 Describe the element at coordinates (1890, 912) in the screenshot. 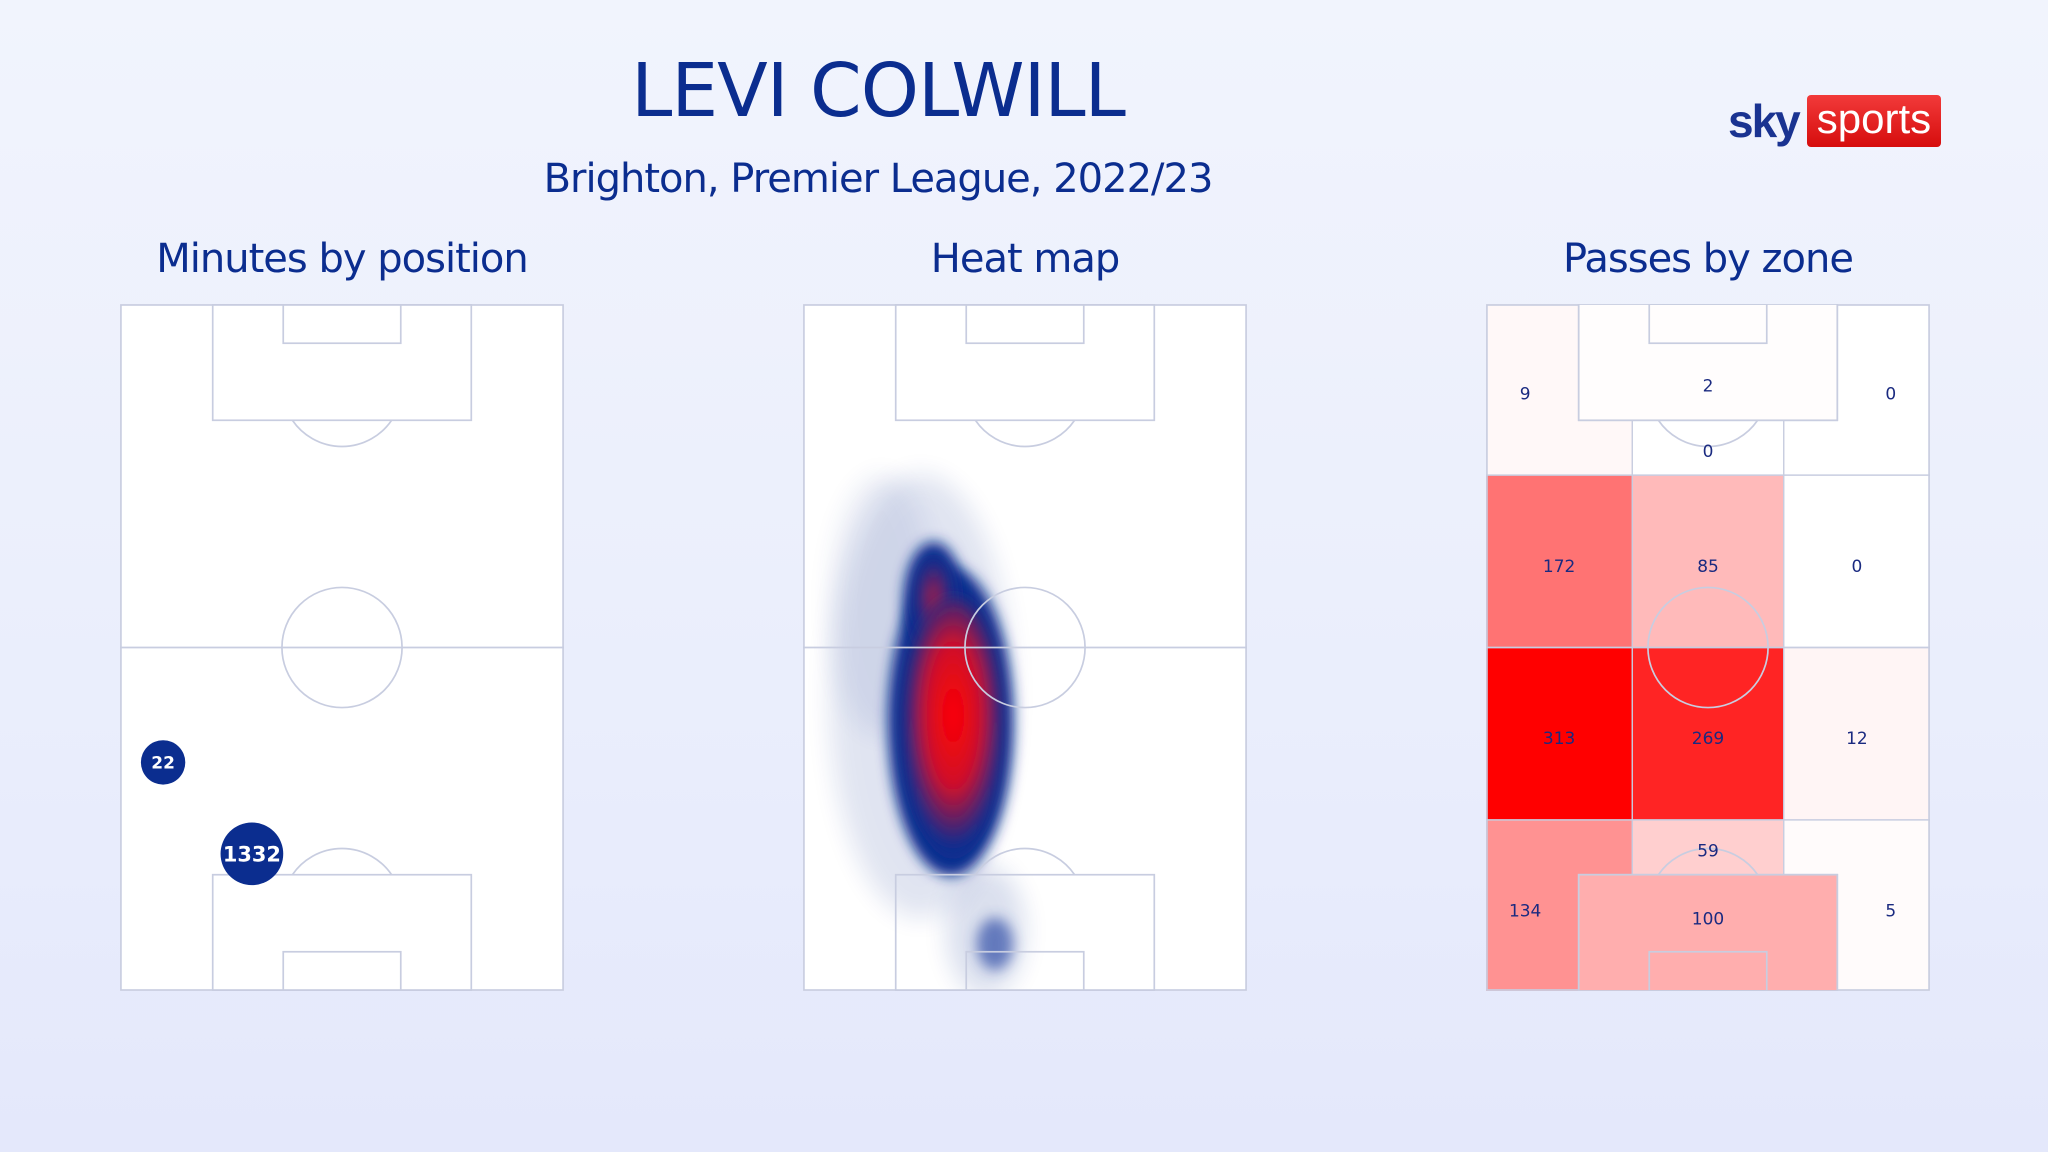

I see `zone-value-label: 5` at that location.